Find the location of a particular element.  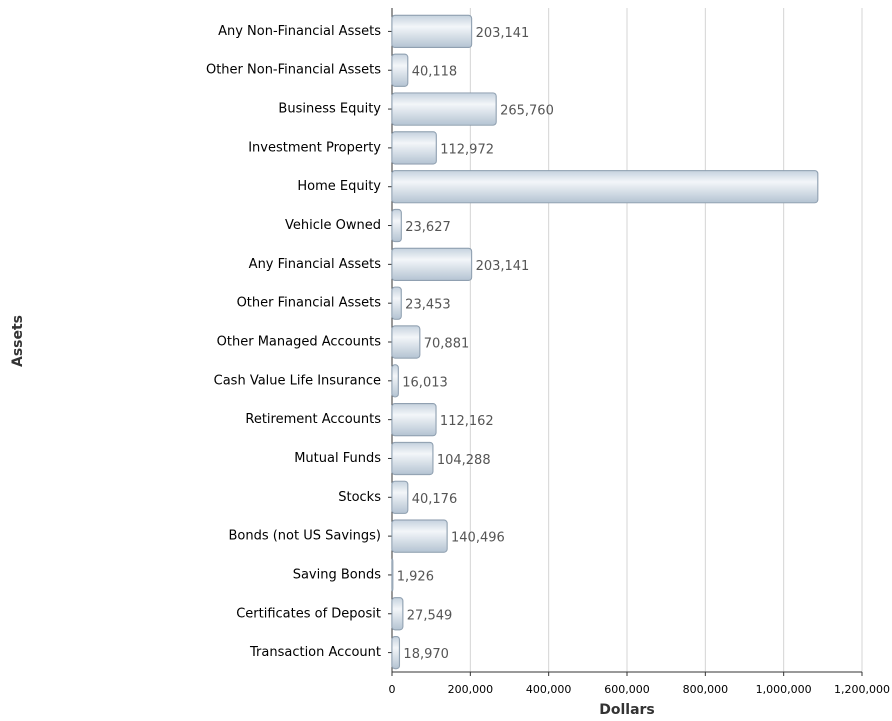

x-tick-label: 600,000 is located at coordinates (627, 689).